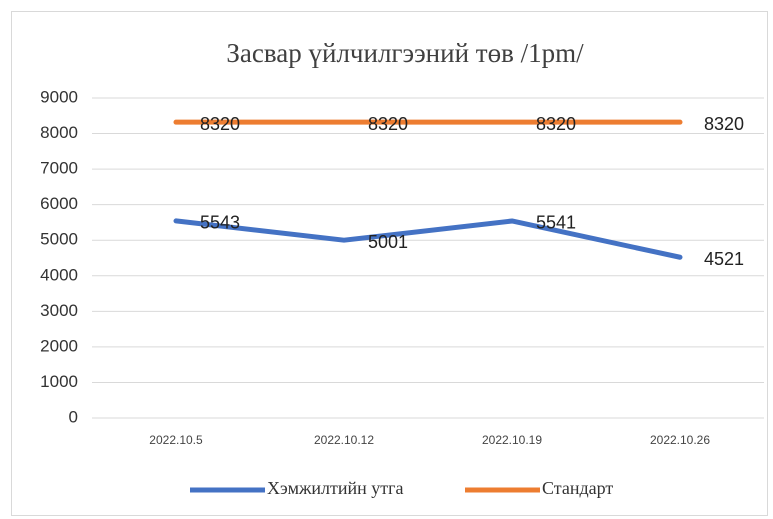 Image resolution: width=773 pixels, height=519 pixels. I want to click on y-tick-label: 8000, so click(59, 132).